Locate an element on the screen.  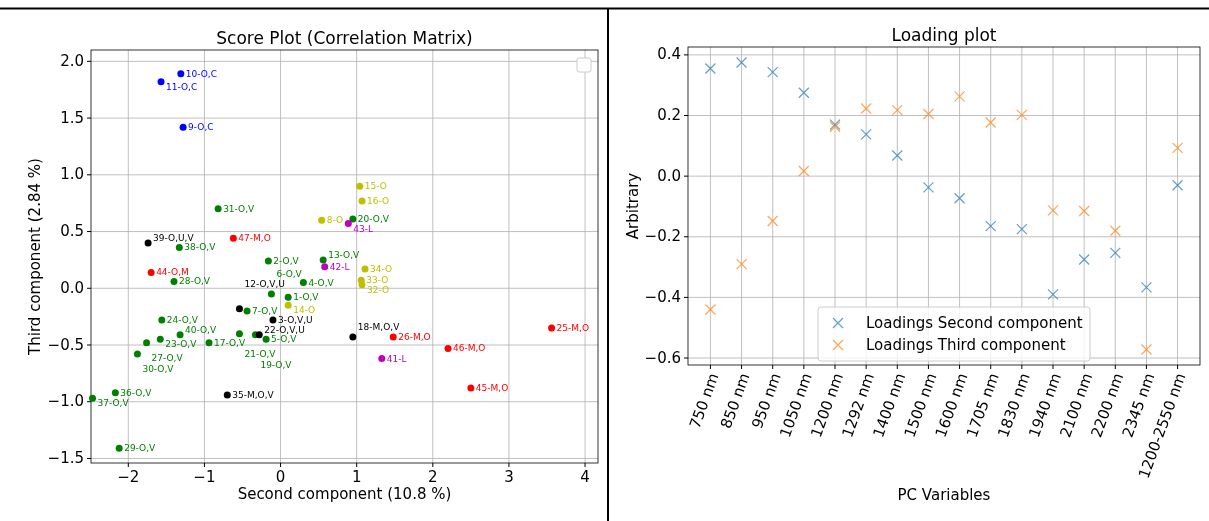
annotation: 15-O is located at coordinates (375, 186).